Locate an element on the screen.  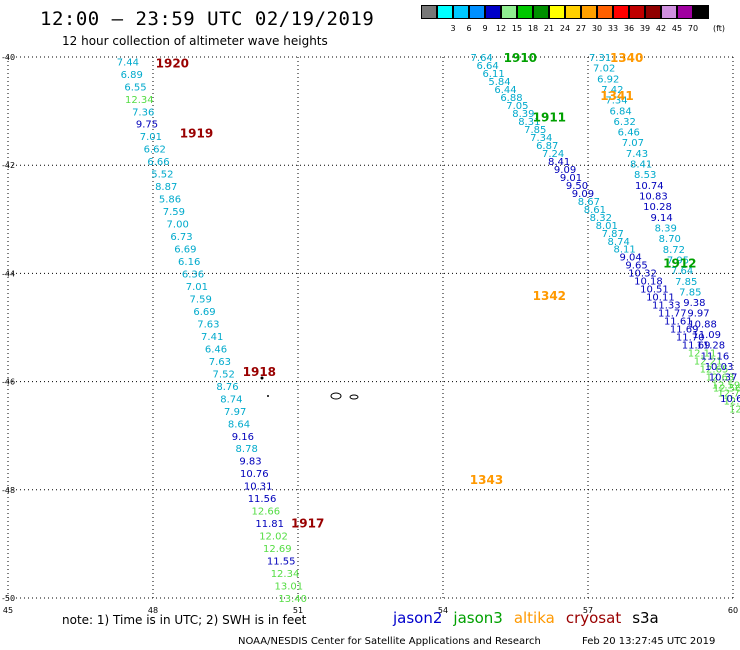
wave-height-value: 5.84 is located at coordinates (499, 82).